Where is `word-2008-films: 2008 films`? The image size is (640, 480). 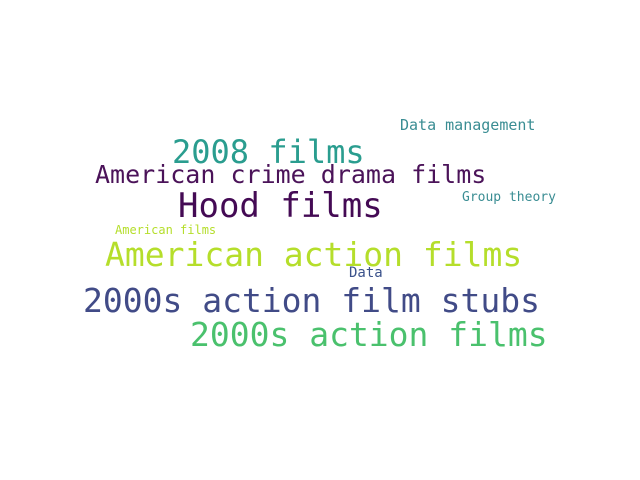
word-2008-films: 2008 films is located at coordinates (268, 152).